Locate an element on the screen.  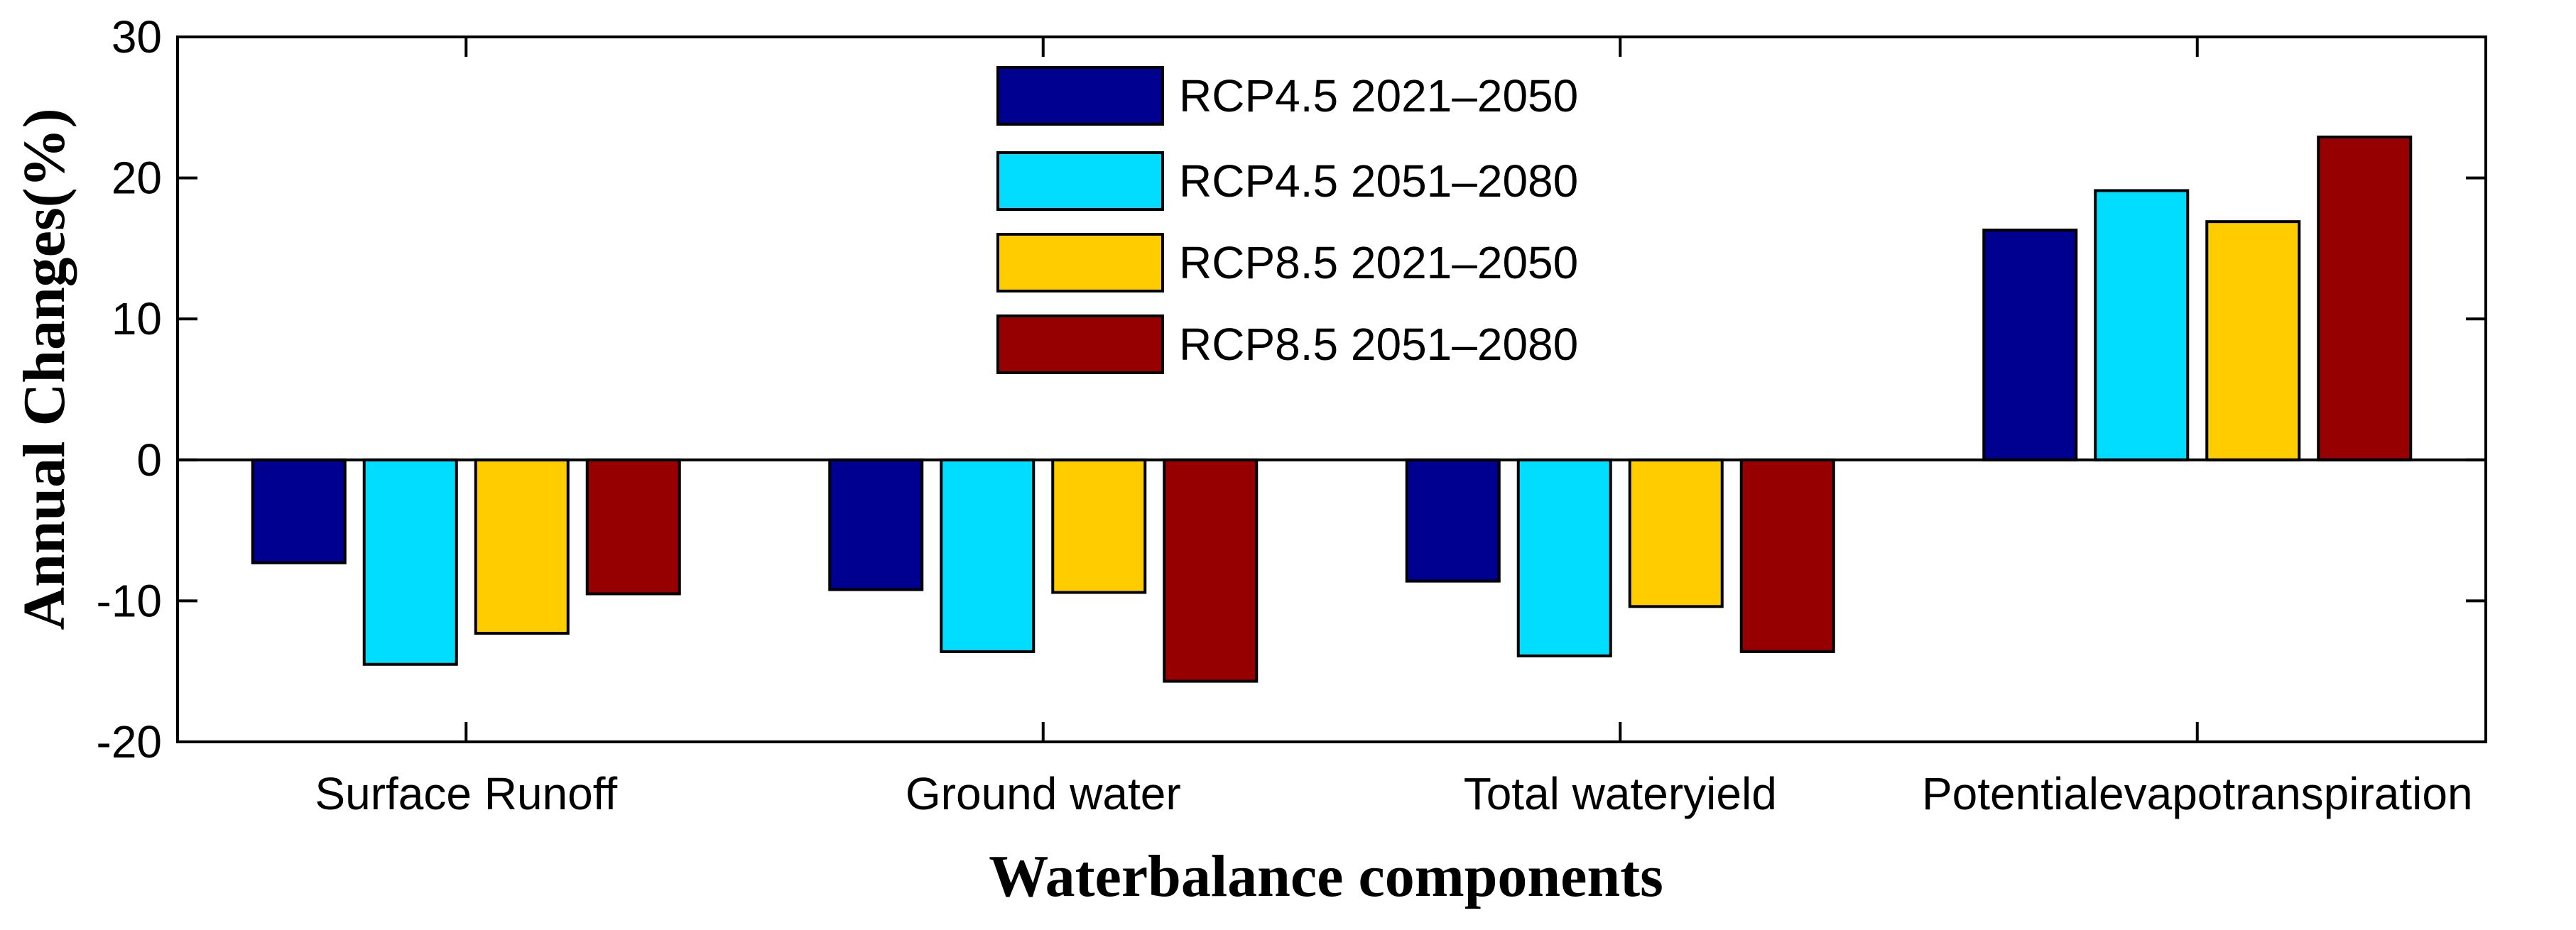
y-tick-label: -10 is located at coordinates (130, 600).